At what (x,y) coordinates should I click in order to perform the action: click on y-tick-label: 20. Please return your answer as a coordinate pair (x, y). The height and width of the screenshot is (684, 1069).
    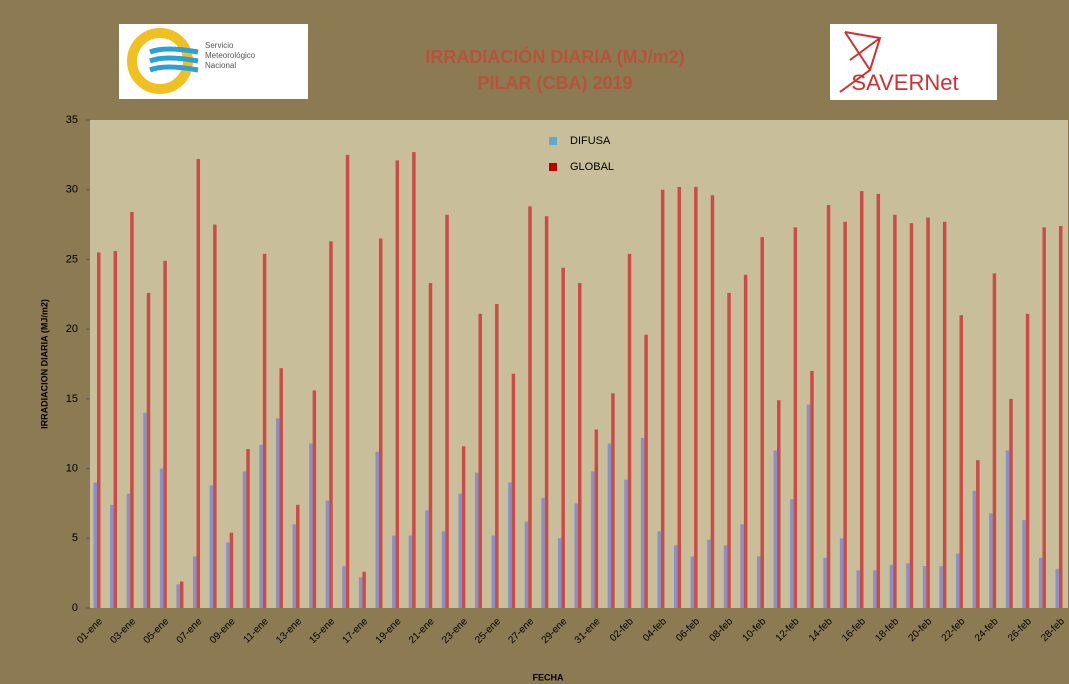
    Looking at the image, I should click on (72, 329).